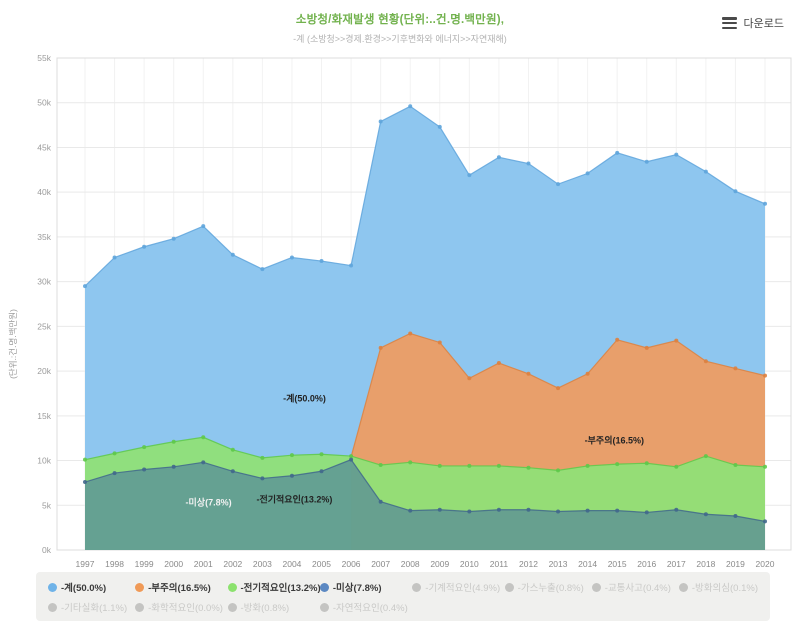 The height and width of the screenshot is (640, 800). What do you see at coordinates (94, 608) in the screenshot?
I see `legend-label: -기타실화(1.1%)` at bounding box center [94, 608].